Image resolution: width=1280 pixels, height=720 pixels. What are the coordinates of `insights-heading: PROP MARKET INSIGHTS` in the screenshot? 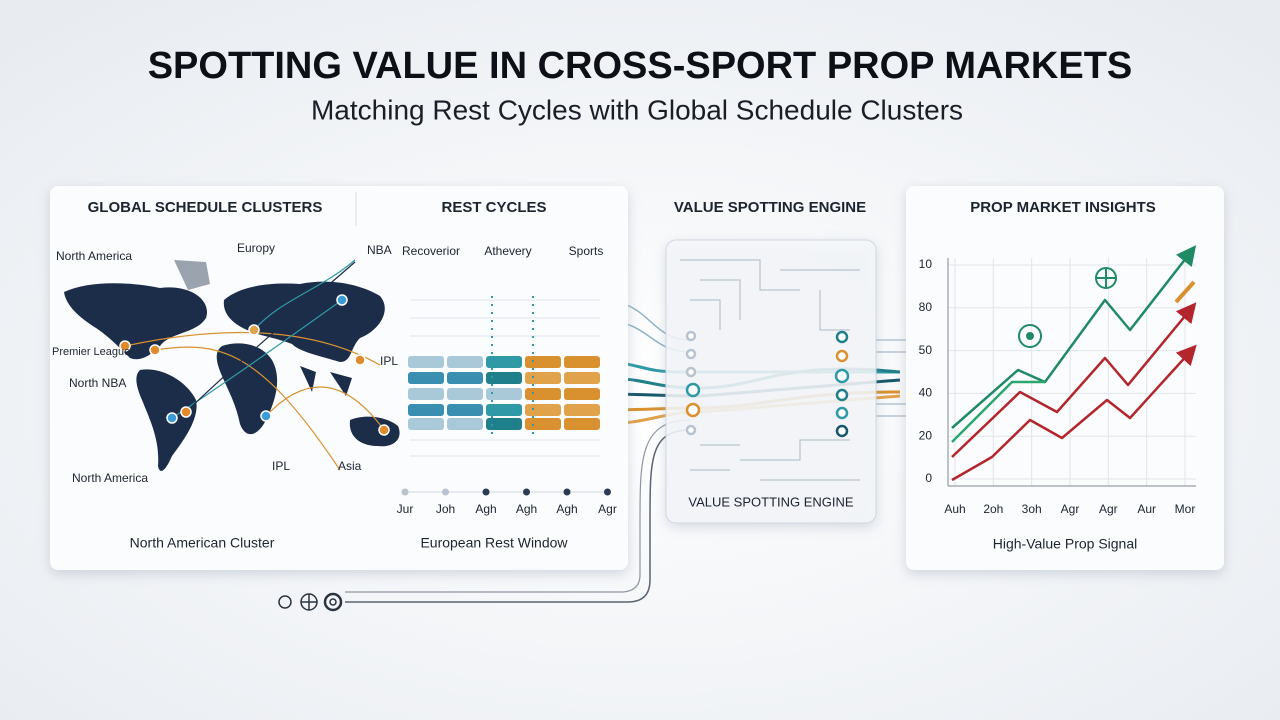 It's located at (1063, 207).